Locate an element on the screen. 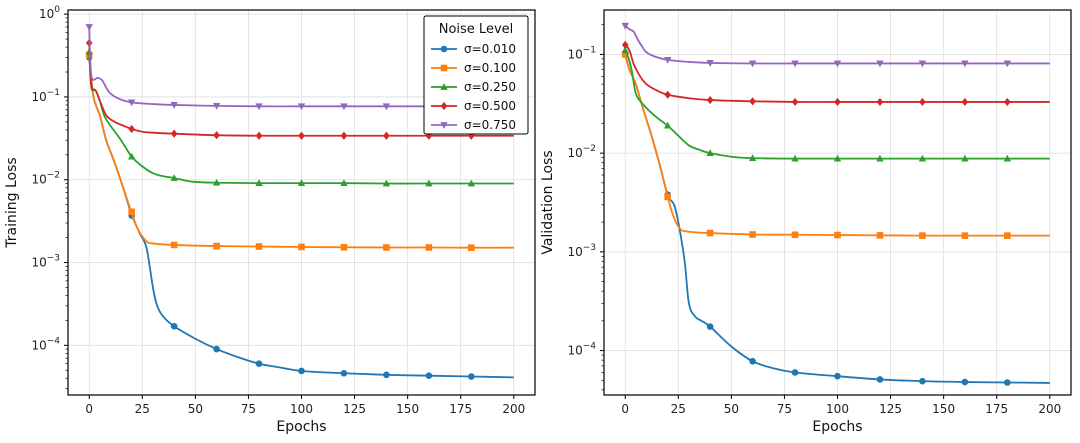  legend-entry-0: σ=0.010 is located at coordinates (490, 49).